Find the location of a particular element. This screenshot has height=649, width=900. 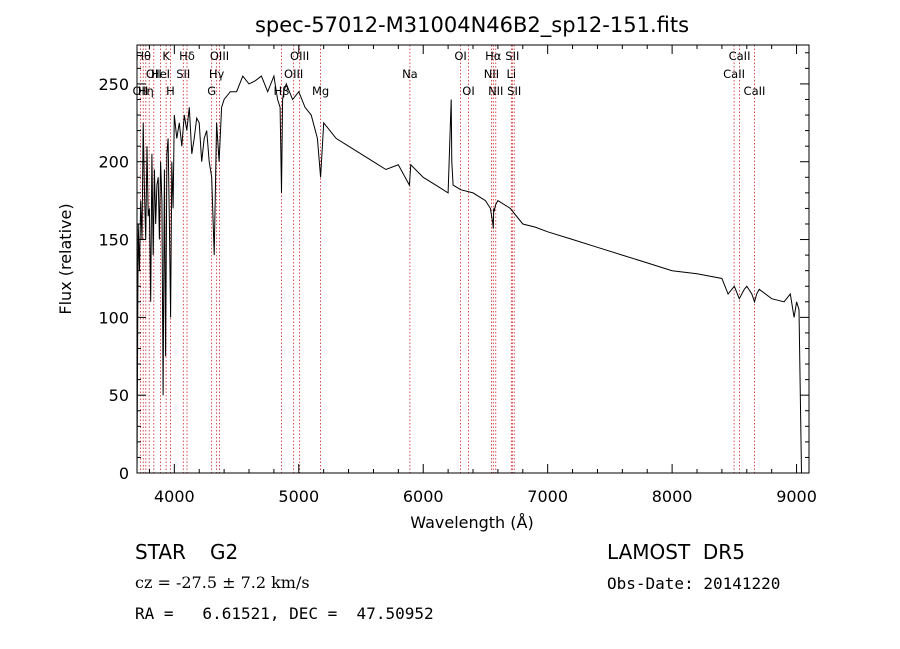

coordinates-label: RA = 6.61521, DEC = 47.50952 is located at coordinates (284, 613).